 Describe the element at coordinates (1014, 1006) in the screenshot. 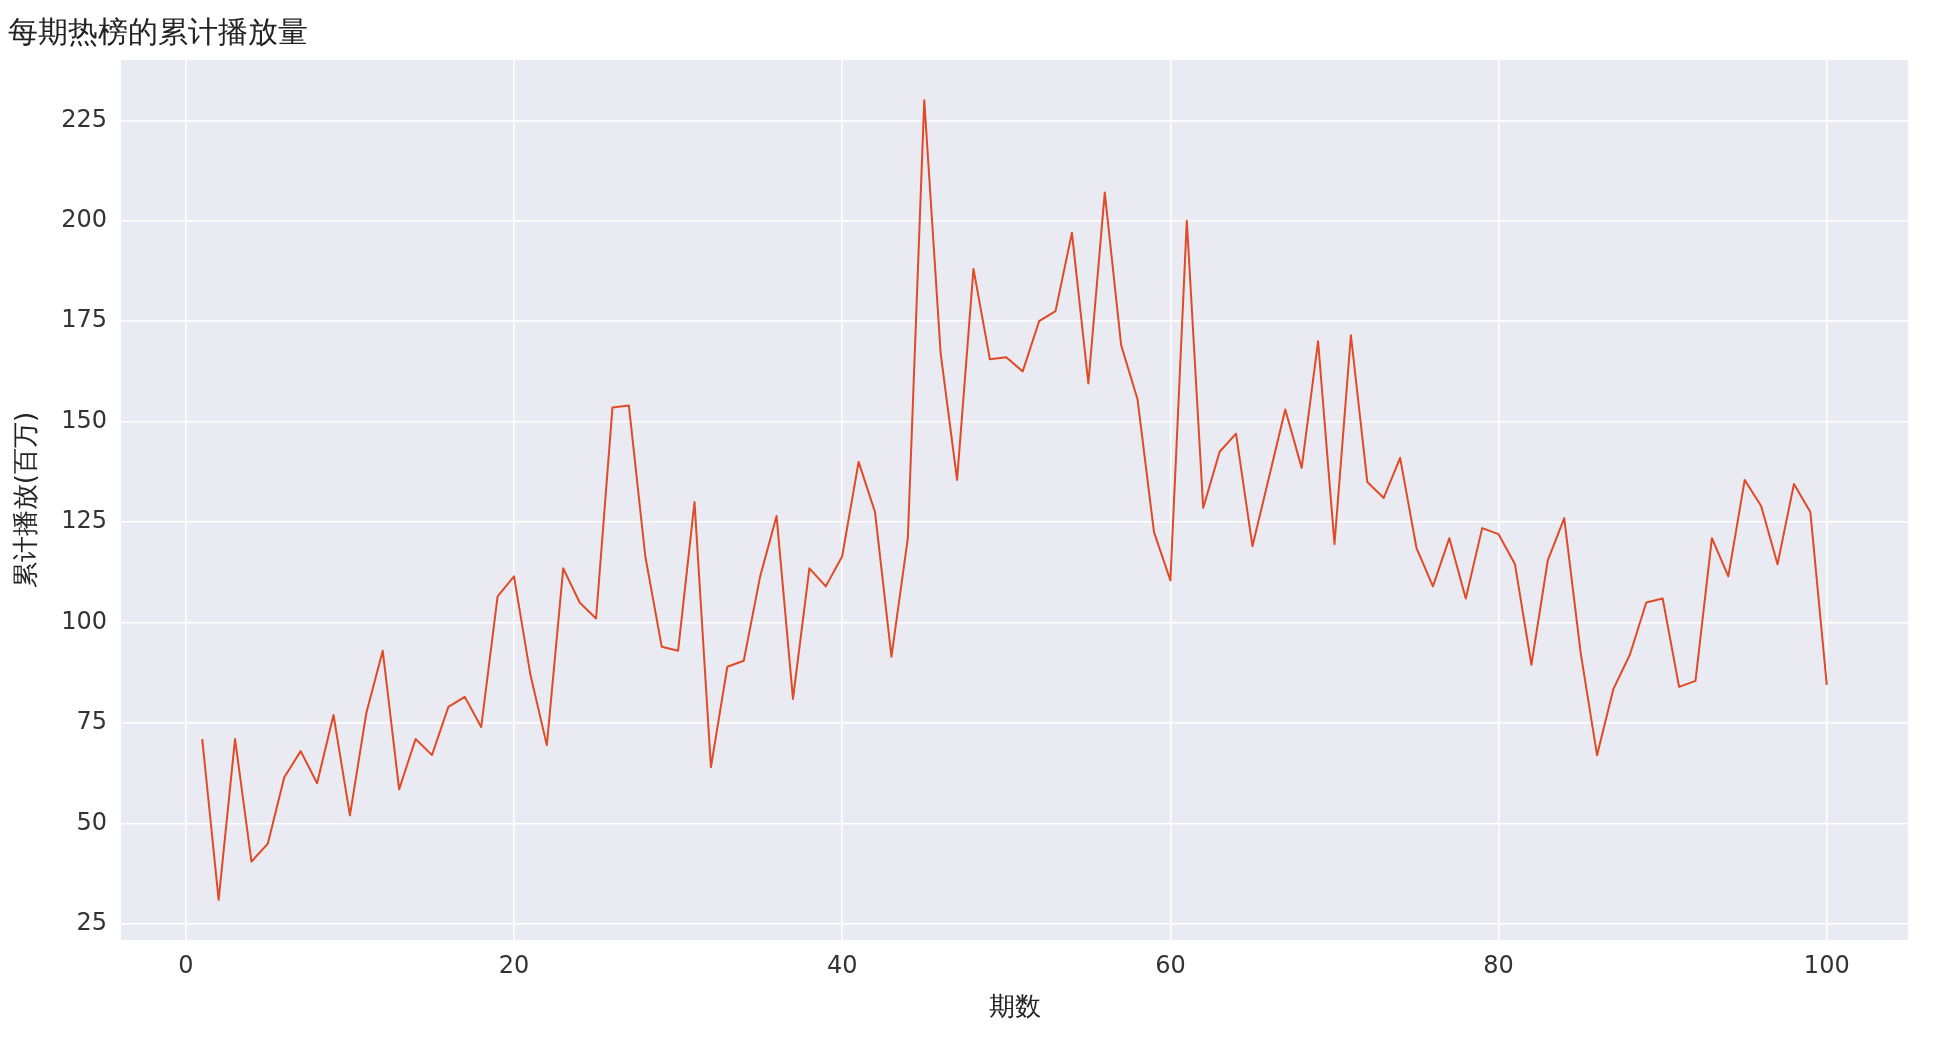

I see `x-axis-title: 期数` at that location.